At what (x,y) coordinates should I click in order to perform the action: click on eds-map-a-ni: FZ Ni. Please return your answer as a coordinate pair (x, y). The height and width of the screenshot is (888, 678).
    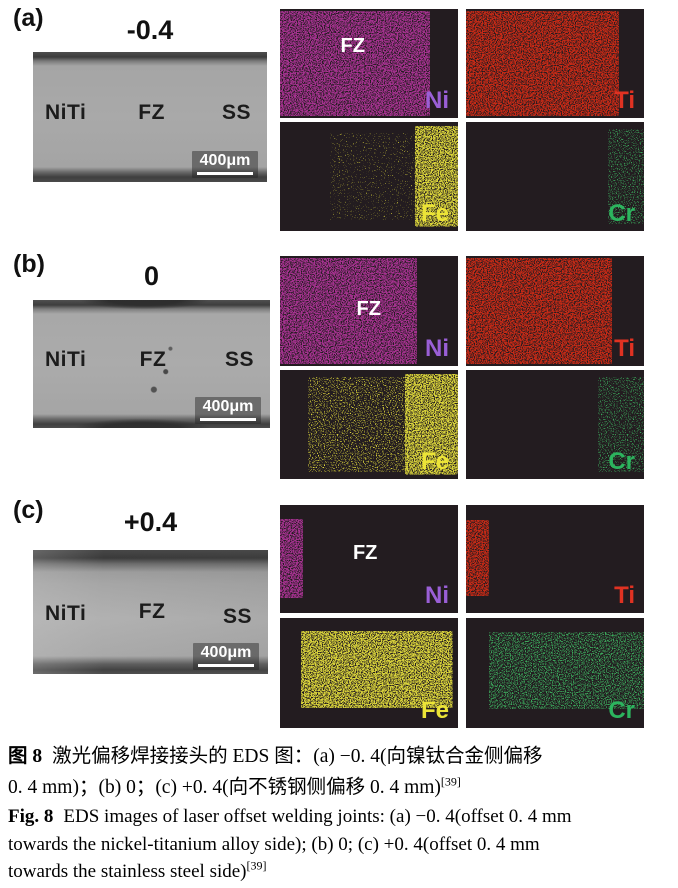
    Looking at the image, I should click on (369, 63).